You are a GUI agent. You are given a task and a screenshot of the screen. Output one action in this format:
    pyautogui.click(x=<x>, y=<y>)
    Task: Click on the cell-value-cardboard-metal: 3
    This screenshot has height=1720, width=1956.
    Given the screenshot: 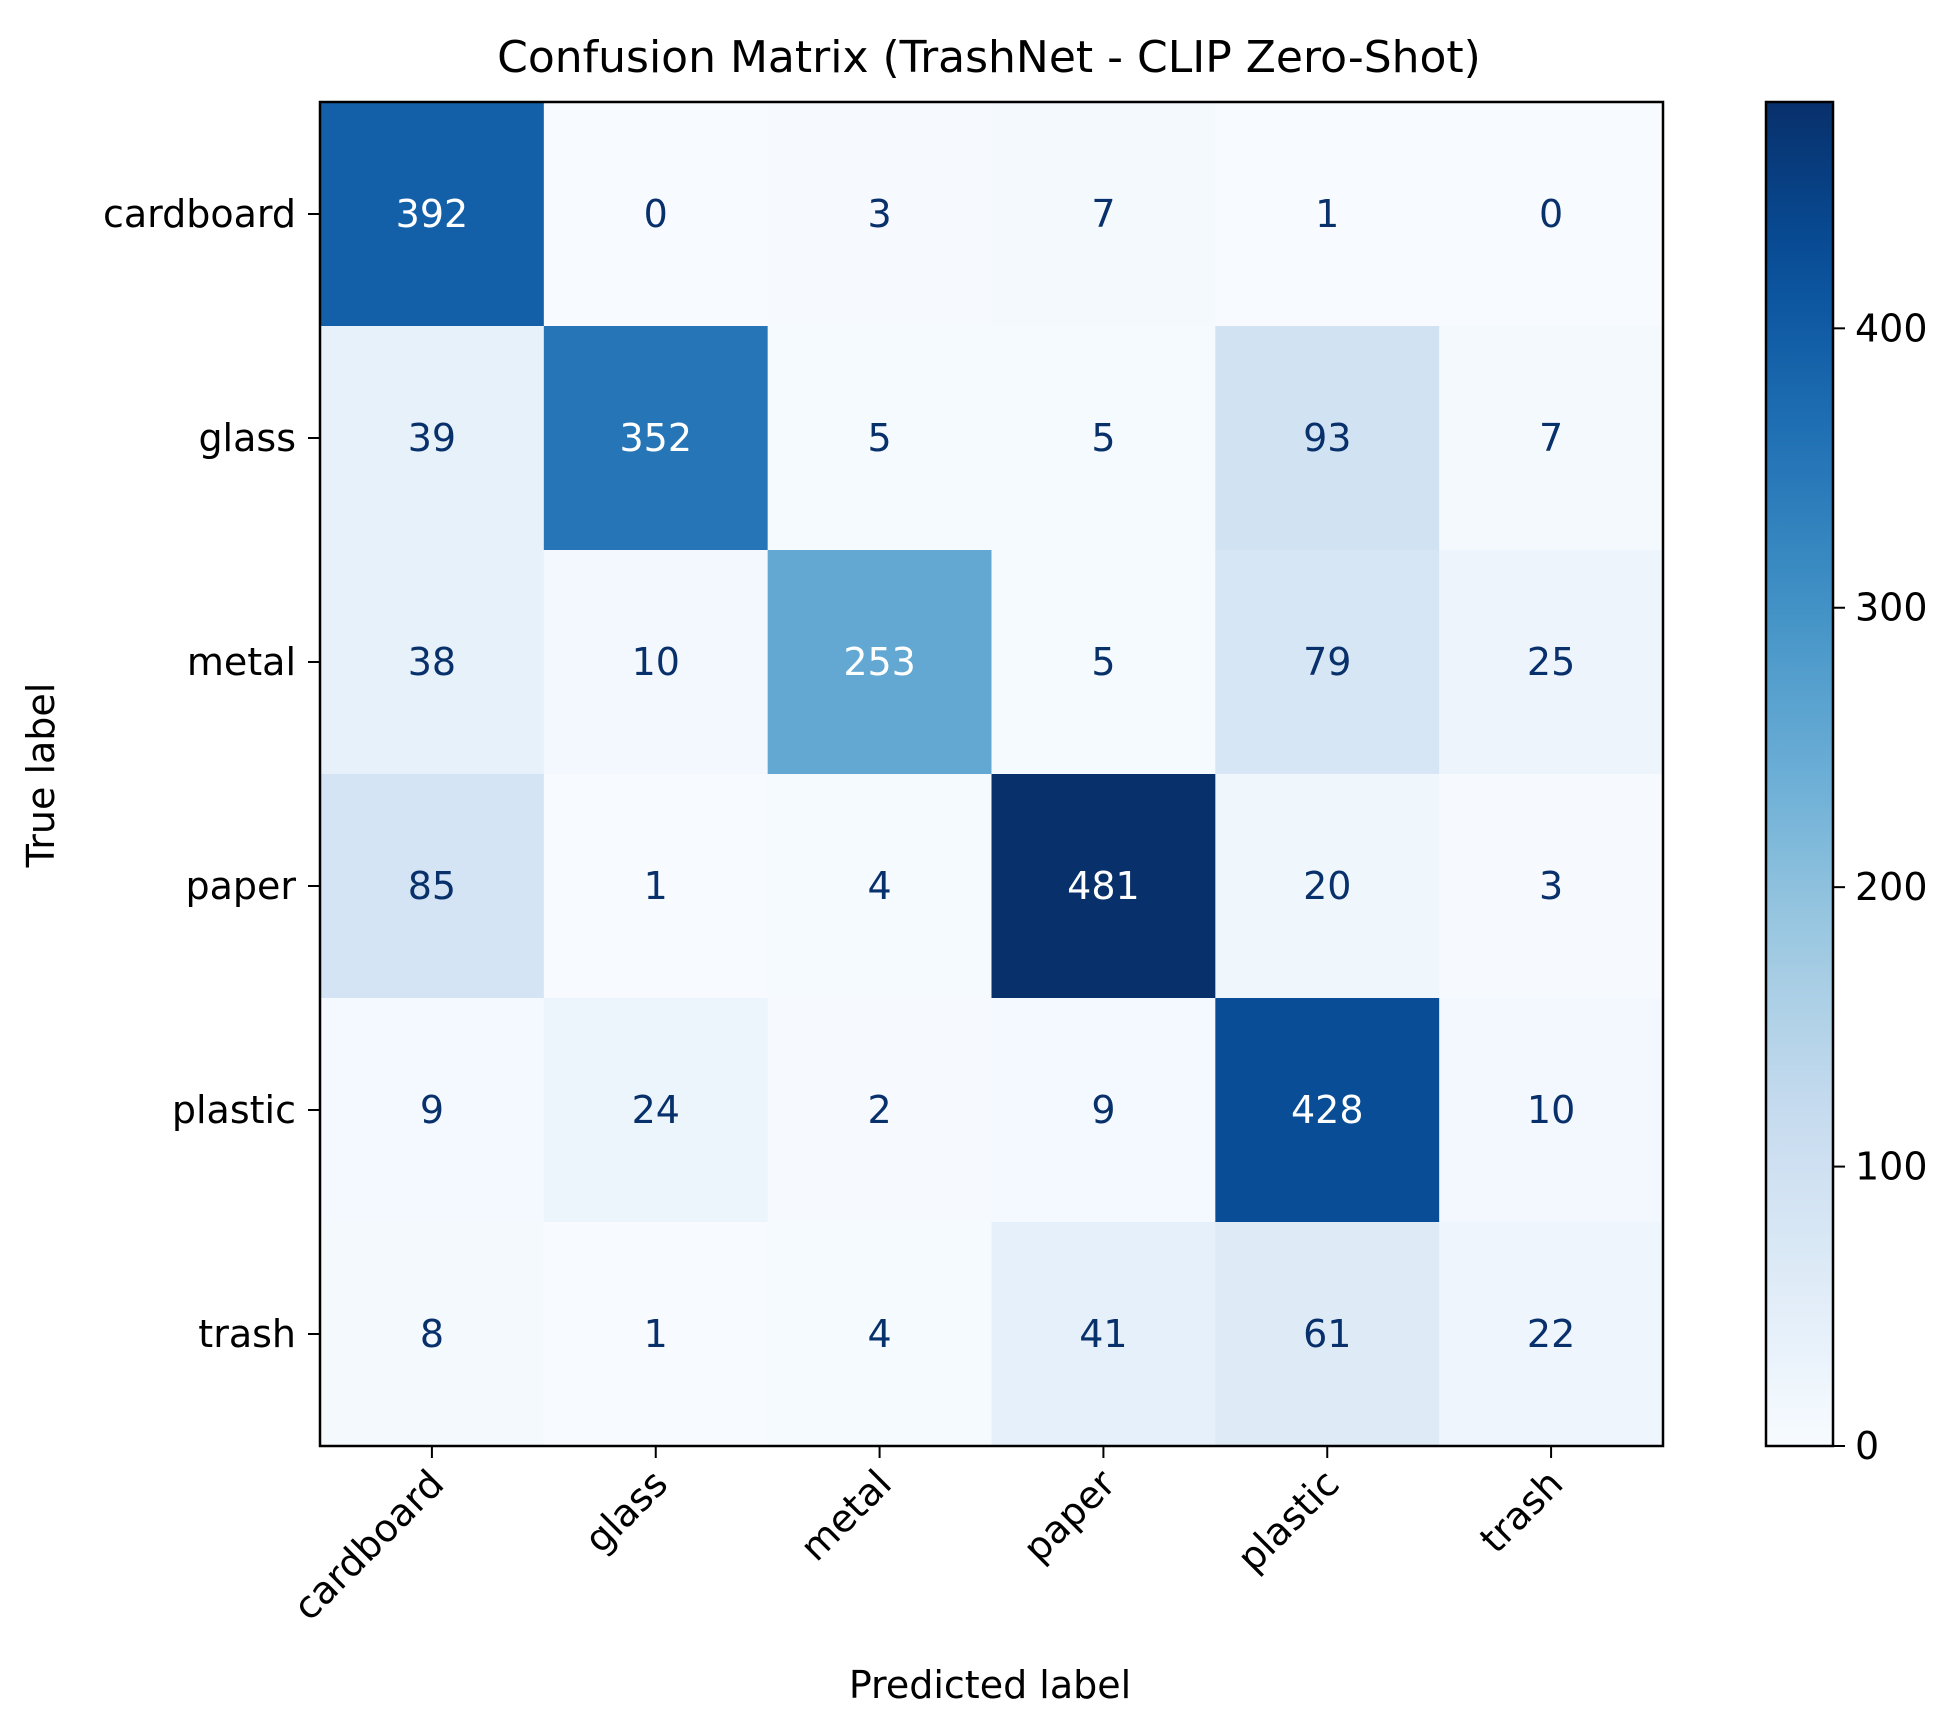 What is the action you would take?
    pyautogui.click(x=879, y=214)
    